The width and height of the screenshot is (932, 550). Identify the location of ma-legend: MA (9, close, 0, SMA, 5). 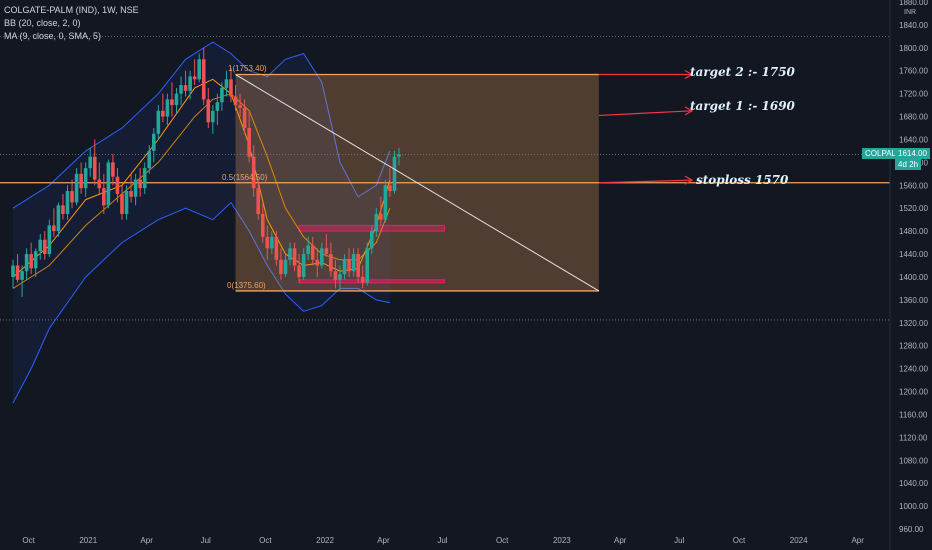
(53, 36).